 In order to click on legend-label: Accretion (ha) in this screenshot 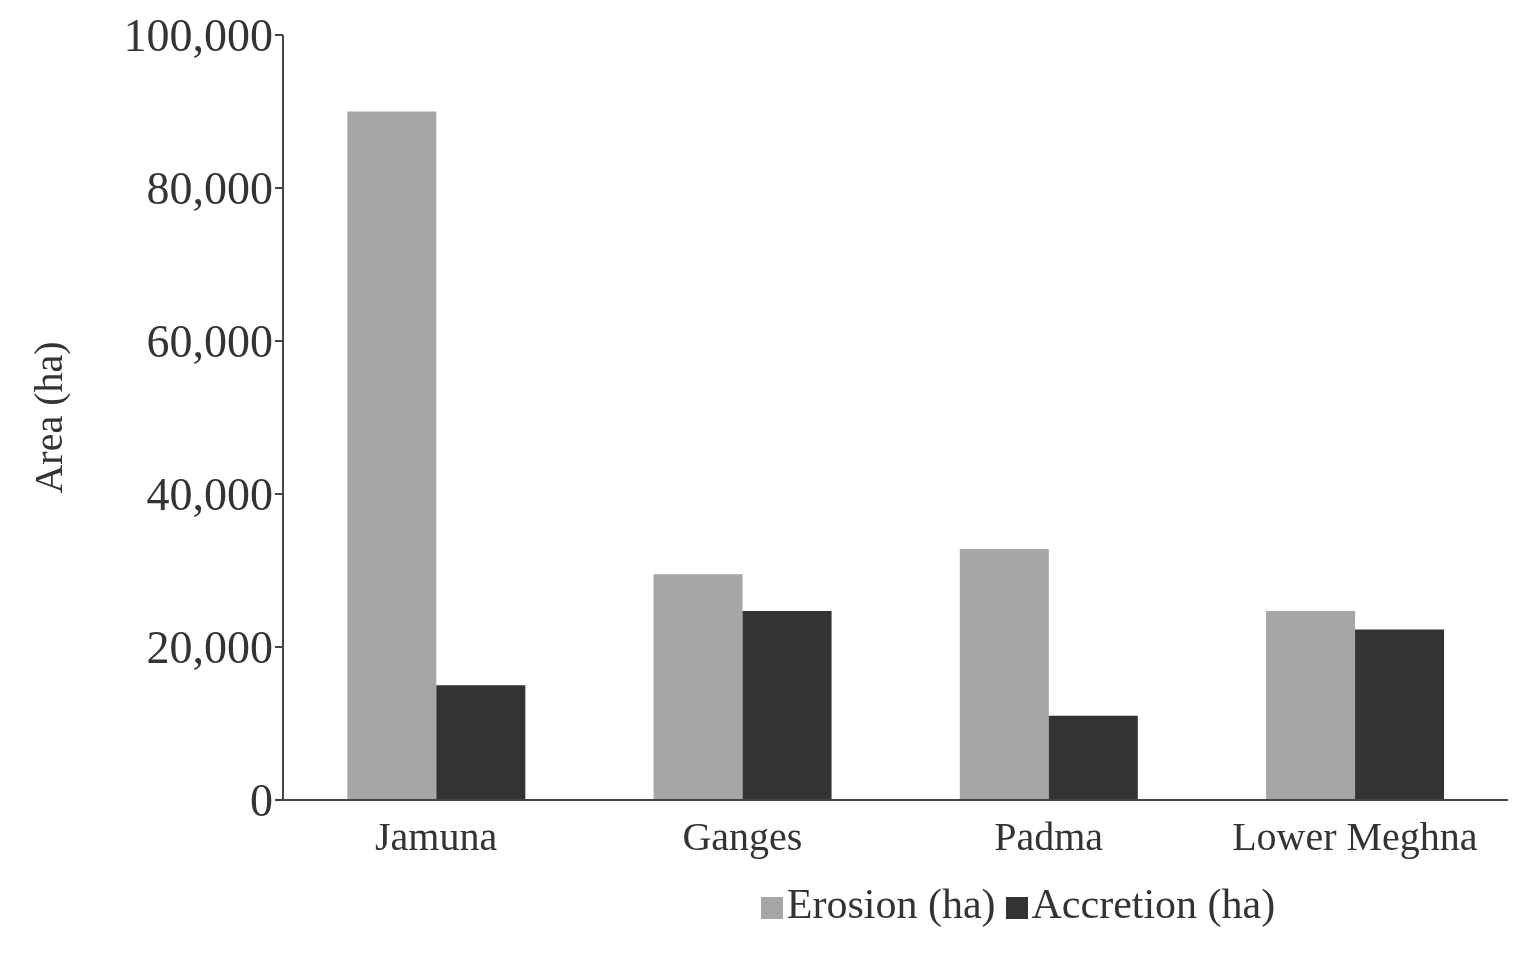, I will do `click(1153, 904)`.